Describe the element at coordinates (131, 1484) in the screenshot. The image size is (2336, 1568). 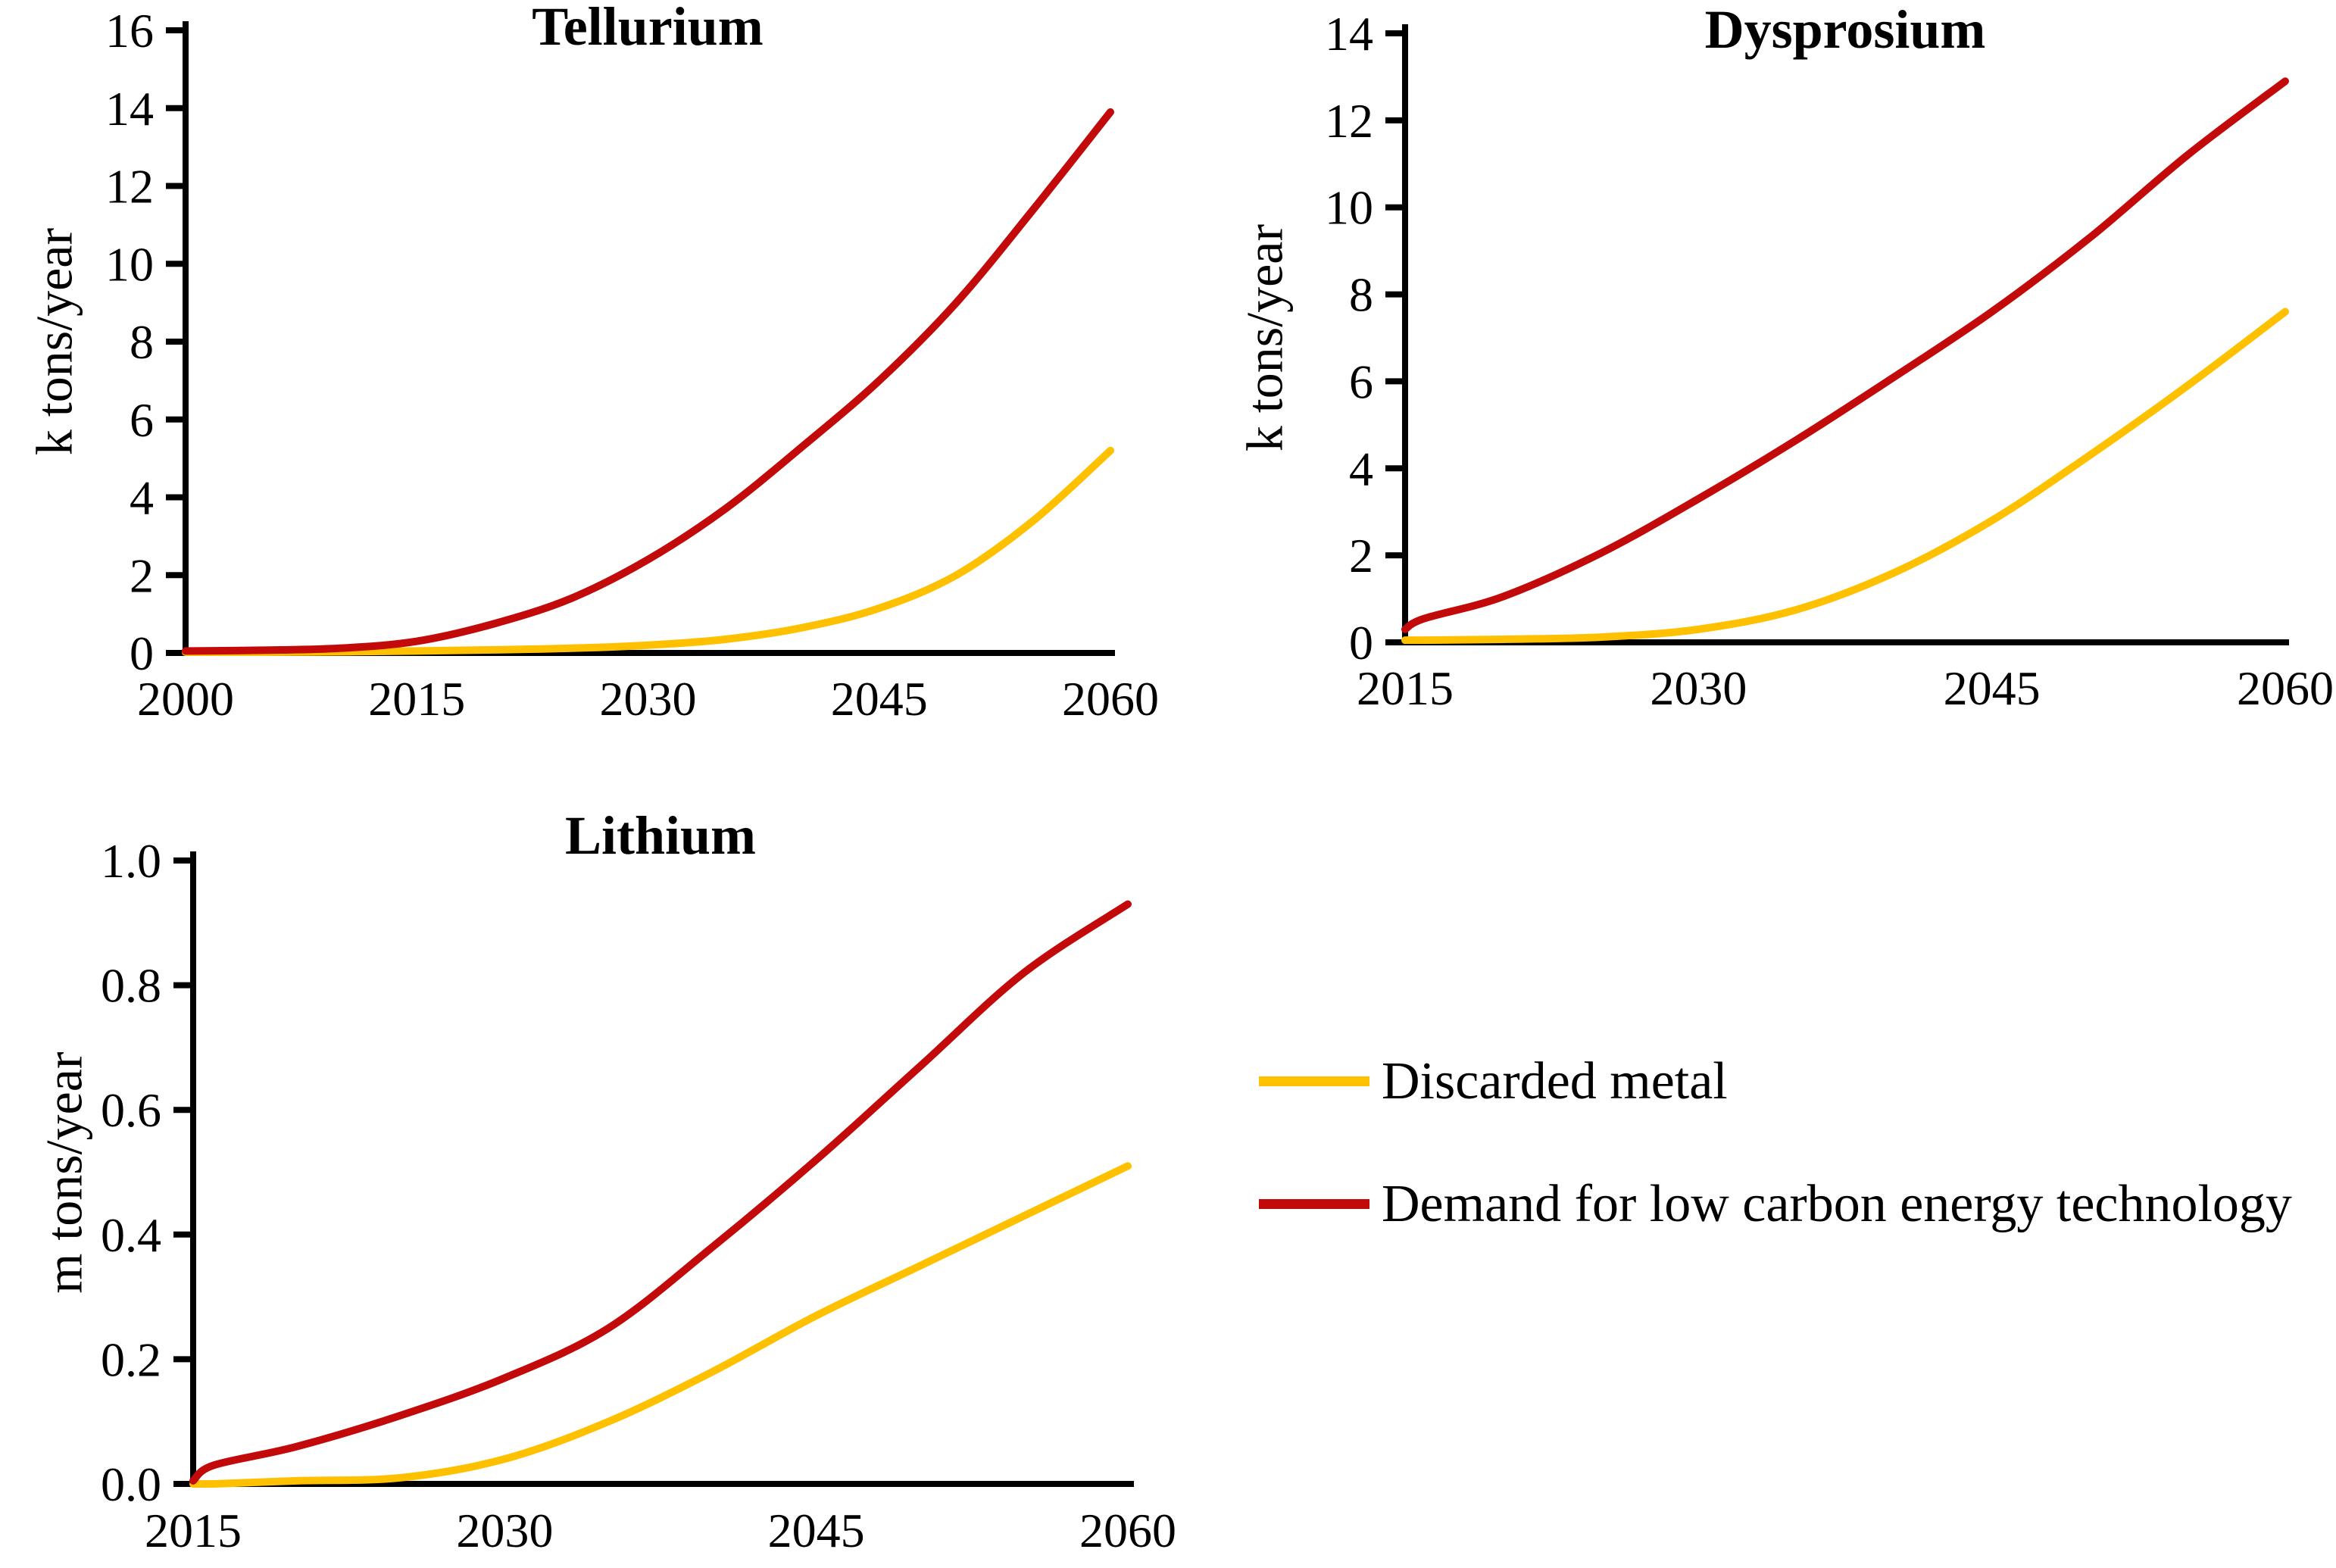
I see `y-tick-label: 0.0` at that location.